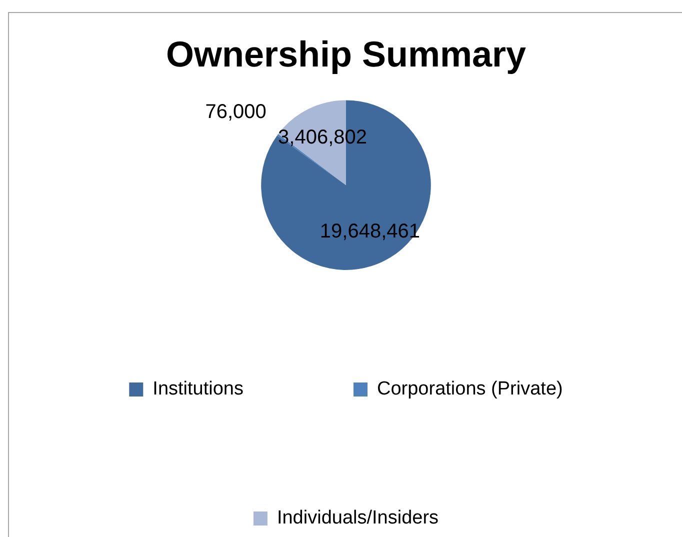 Image resolution: width=682 pixels, height=537 pixels. What do you see at coordinates (198, 389) in the screenshot?
I see `legend-label: Institutions` at bounding box center [198, 389].